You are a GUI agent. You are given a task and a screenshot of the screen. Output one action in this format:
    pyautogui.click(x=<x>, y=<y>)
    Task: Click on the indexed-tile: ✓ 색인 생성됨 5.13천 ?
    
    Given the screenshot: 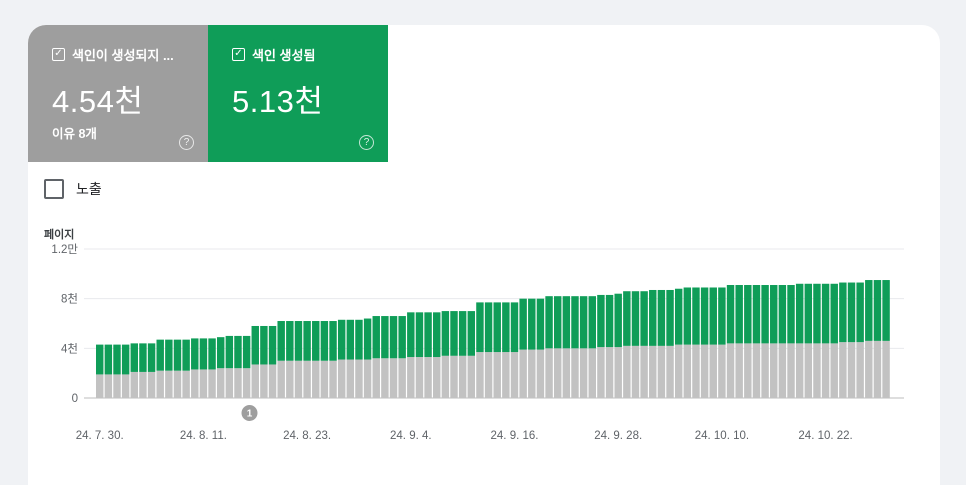 What is the action you would take?
    pyautogui.click(x=298, y=93)
    